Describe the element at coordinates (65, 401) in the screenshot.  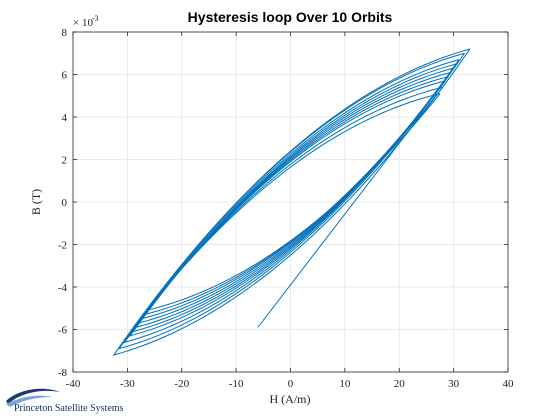
I see `company-logo: Princeton Satellite Systems` at that location.